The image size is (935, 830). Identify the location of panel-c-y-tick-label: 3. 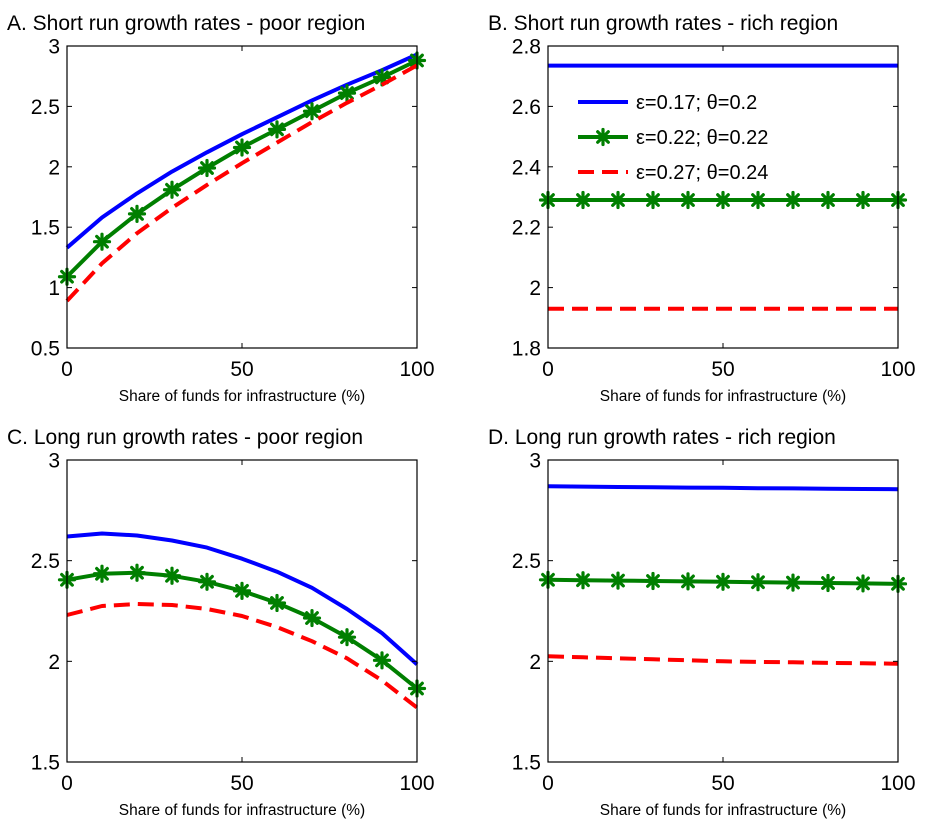
(54, 461).